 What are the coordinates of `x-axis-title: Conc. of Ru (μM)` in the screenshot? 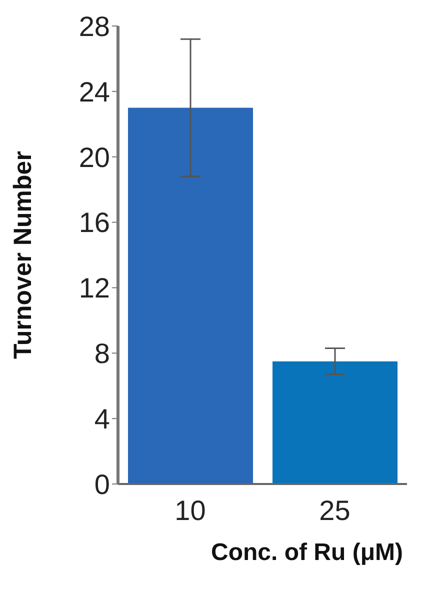 It's located at (307, 552).